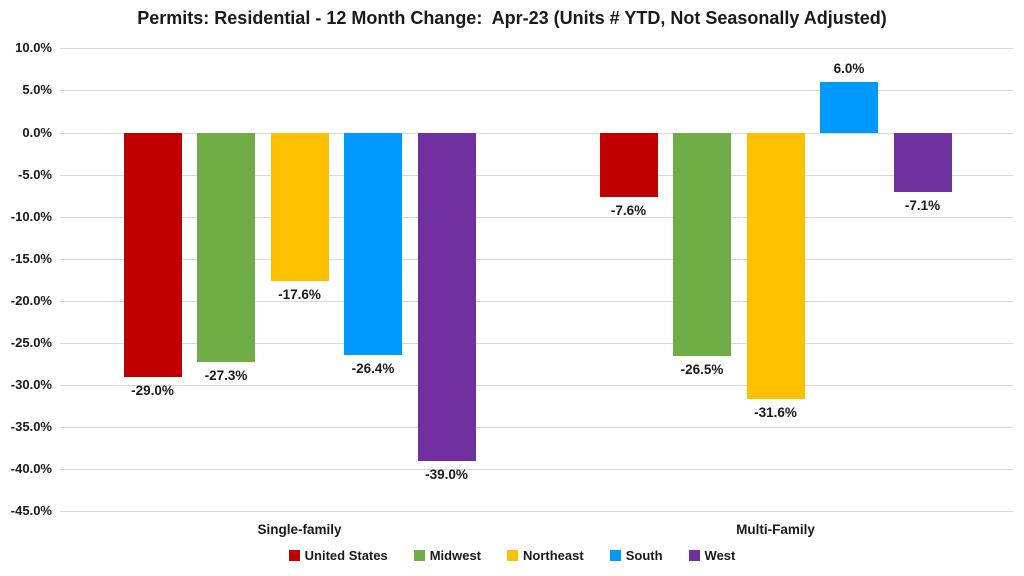  I want to click on legend-label: United States, so click(346, 555).